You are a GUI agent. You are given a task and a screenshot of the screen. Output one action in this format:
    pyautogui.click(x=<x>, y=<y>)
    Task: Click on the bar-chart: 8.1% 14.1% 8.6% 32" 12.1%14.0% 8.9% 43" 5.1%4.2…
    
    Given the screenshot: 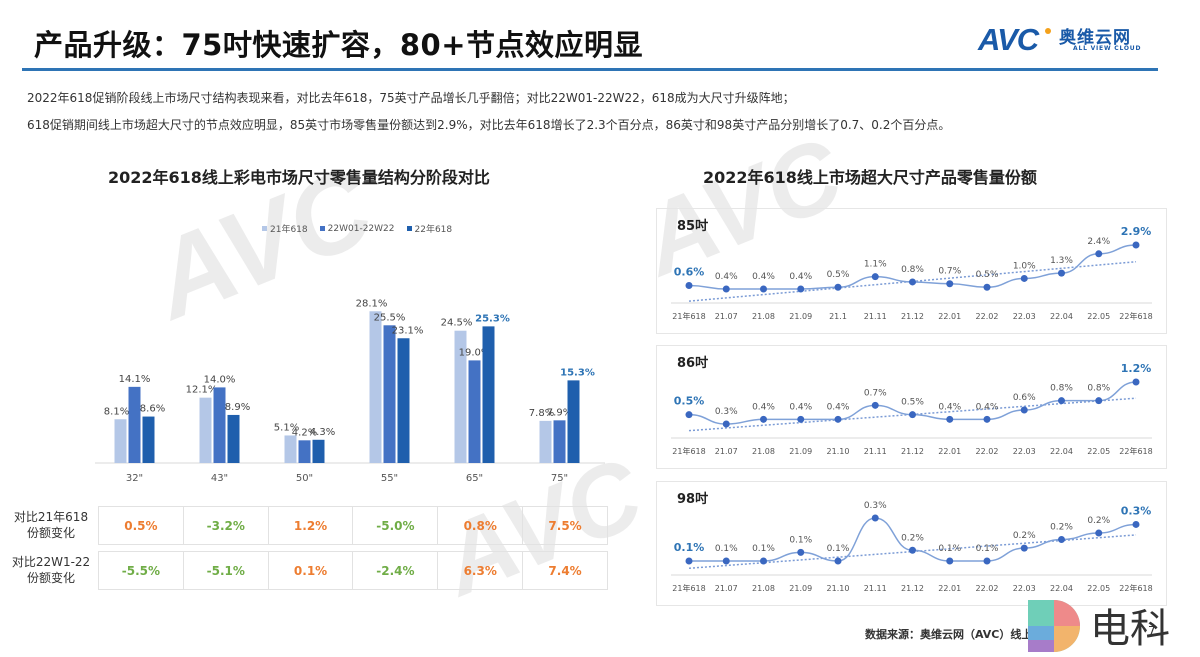 What is the action you would take?
    pyautogui.click(x=350, y=391)
    